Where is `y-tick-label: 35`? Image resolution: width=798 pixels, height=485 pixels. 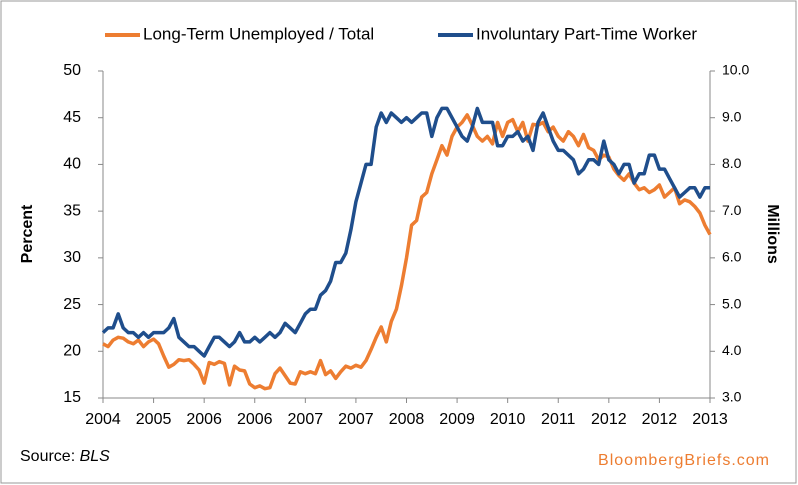 y-tick-label: 35 is located at coordinates (72, 210).